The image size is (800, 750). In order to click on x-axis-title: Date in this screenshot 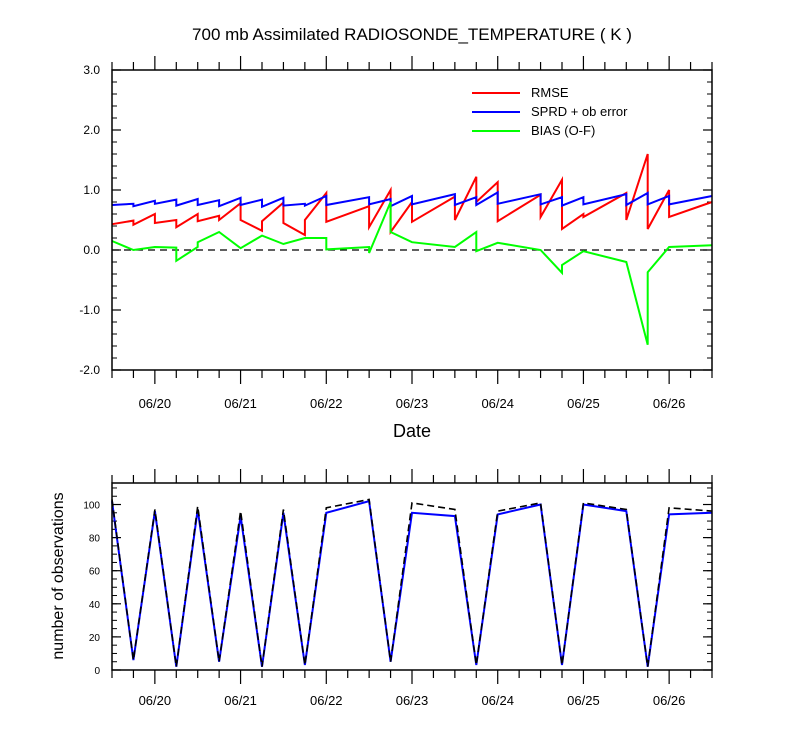, I will do `click(412, 431)`.